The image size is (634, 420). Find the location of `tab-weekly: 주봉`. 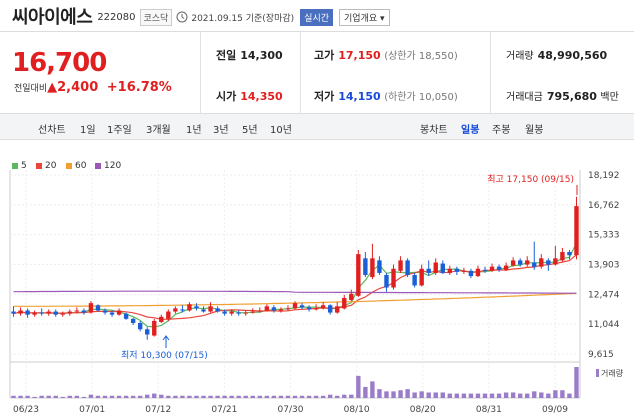

tab-weekly: 주봉 is located at coordinates (501, 130).